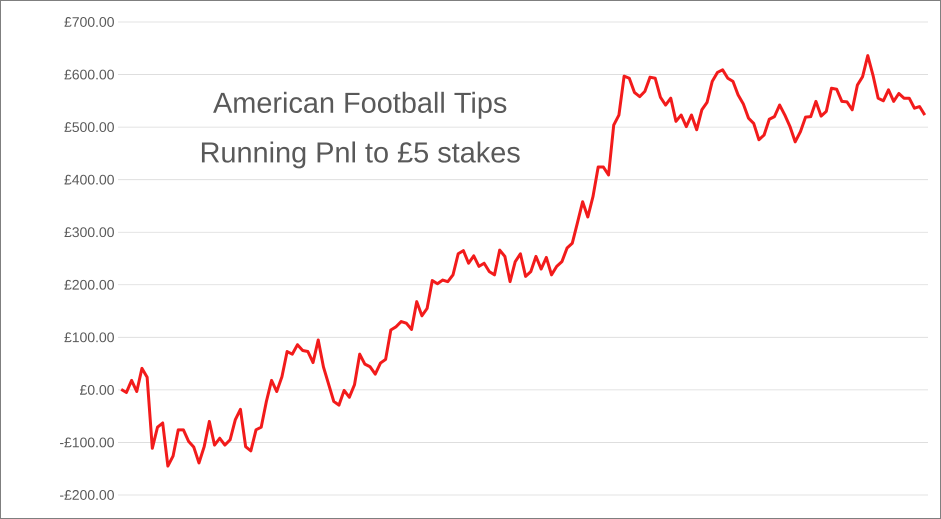 Image resolution: width=941 pixels, height=519 pixels. What do you see at coordinates (359, 105) in the screenshot?
I see `text: American Football Tips` at bounding box center [359, 105].